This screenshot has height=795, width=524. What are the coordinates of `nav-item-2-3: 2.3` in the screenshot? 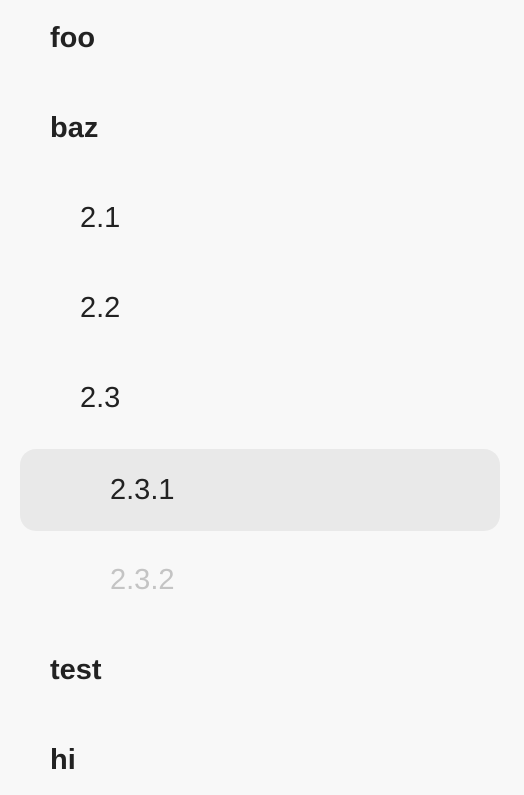 It's located at (260, 398).